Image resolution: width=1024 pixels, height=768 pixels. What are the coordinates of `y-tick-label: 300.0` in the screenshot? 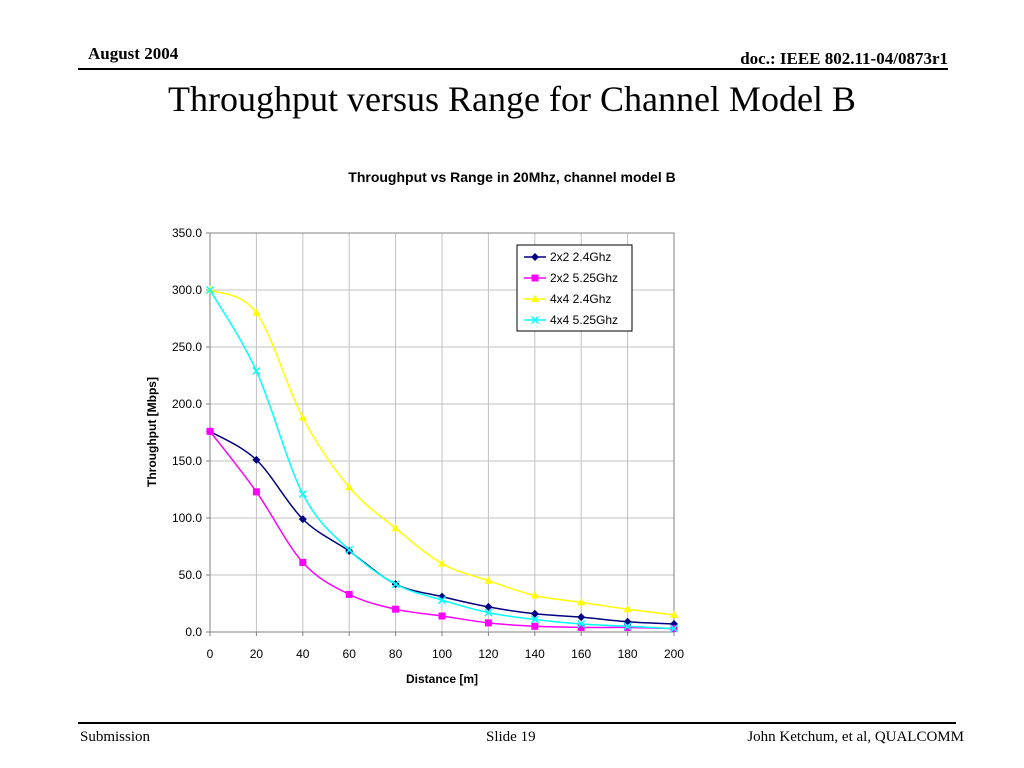 It's located at (187, 290).